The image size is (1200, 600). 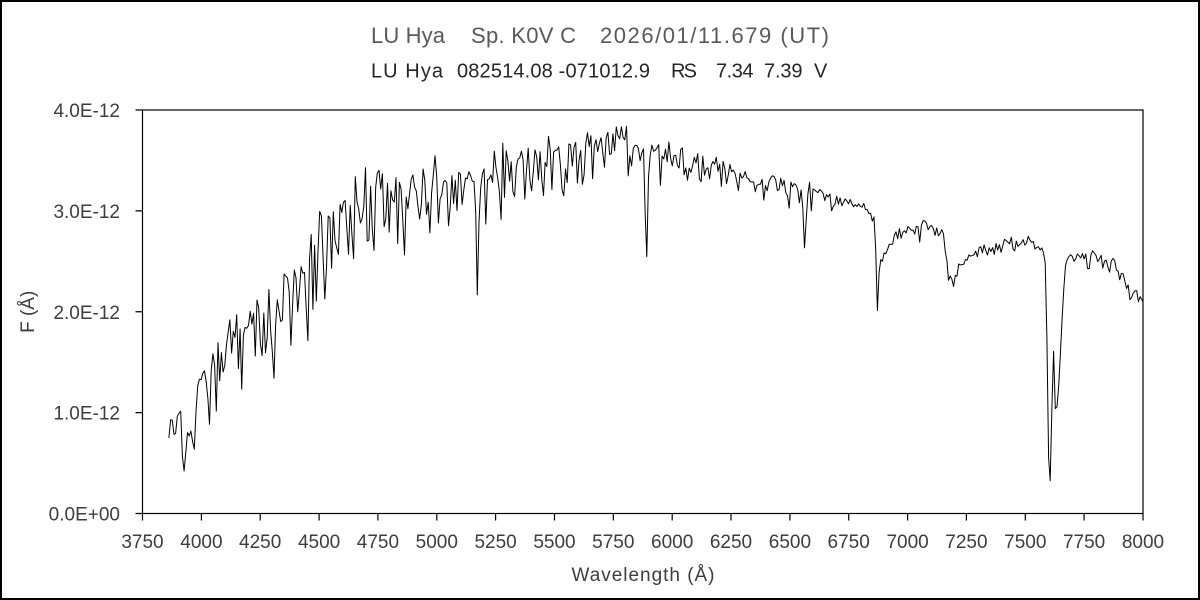 I want to click on svg-text: 6250, so click(x=731, y=542).